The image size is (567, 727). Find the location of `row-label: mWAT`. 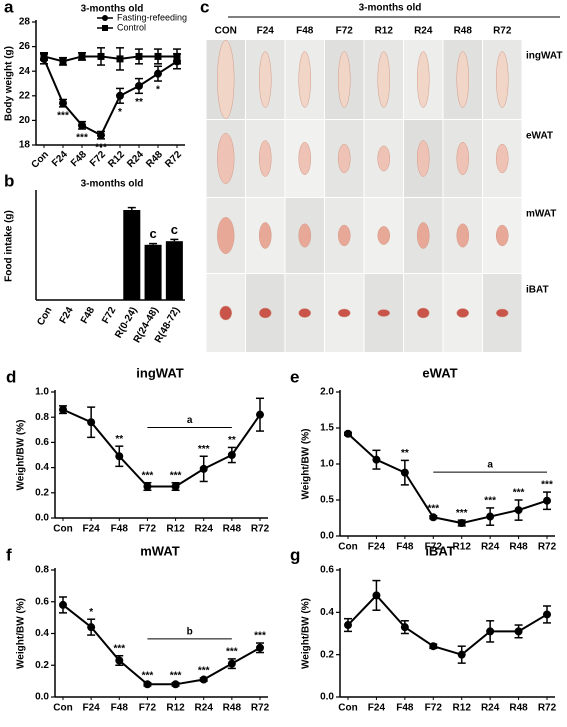

row-label: mWAT is located at coordinates (541, 214).